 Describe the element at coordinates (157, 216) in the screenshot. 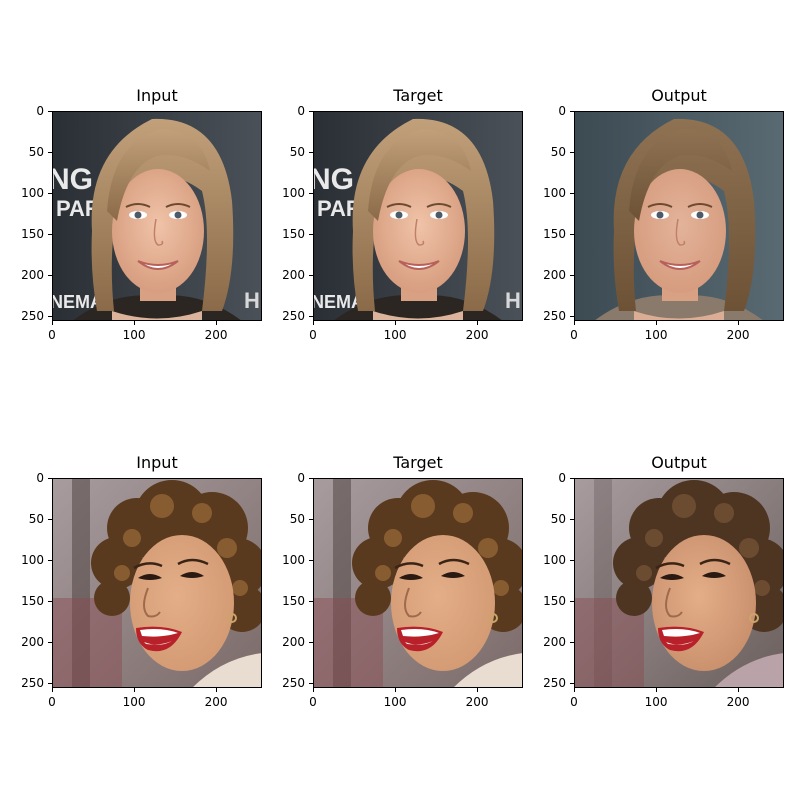

I see `photo-woman-blonde-smiling-input: NG PAR NEMA H` at that location.